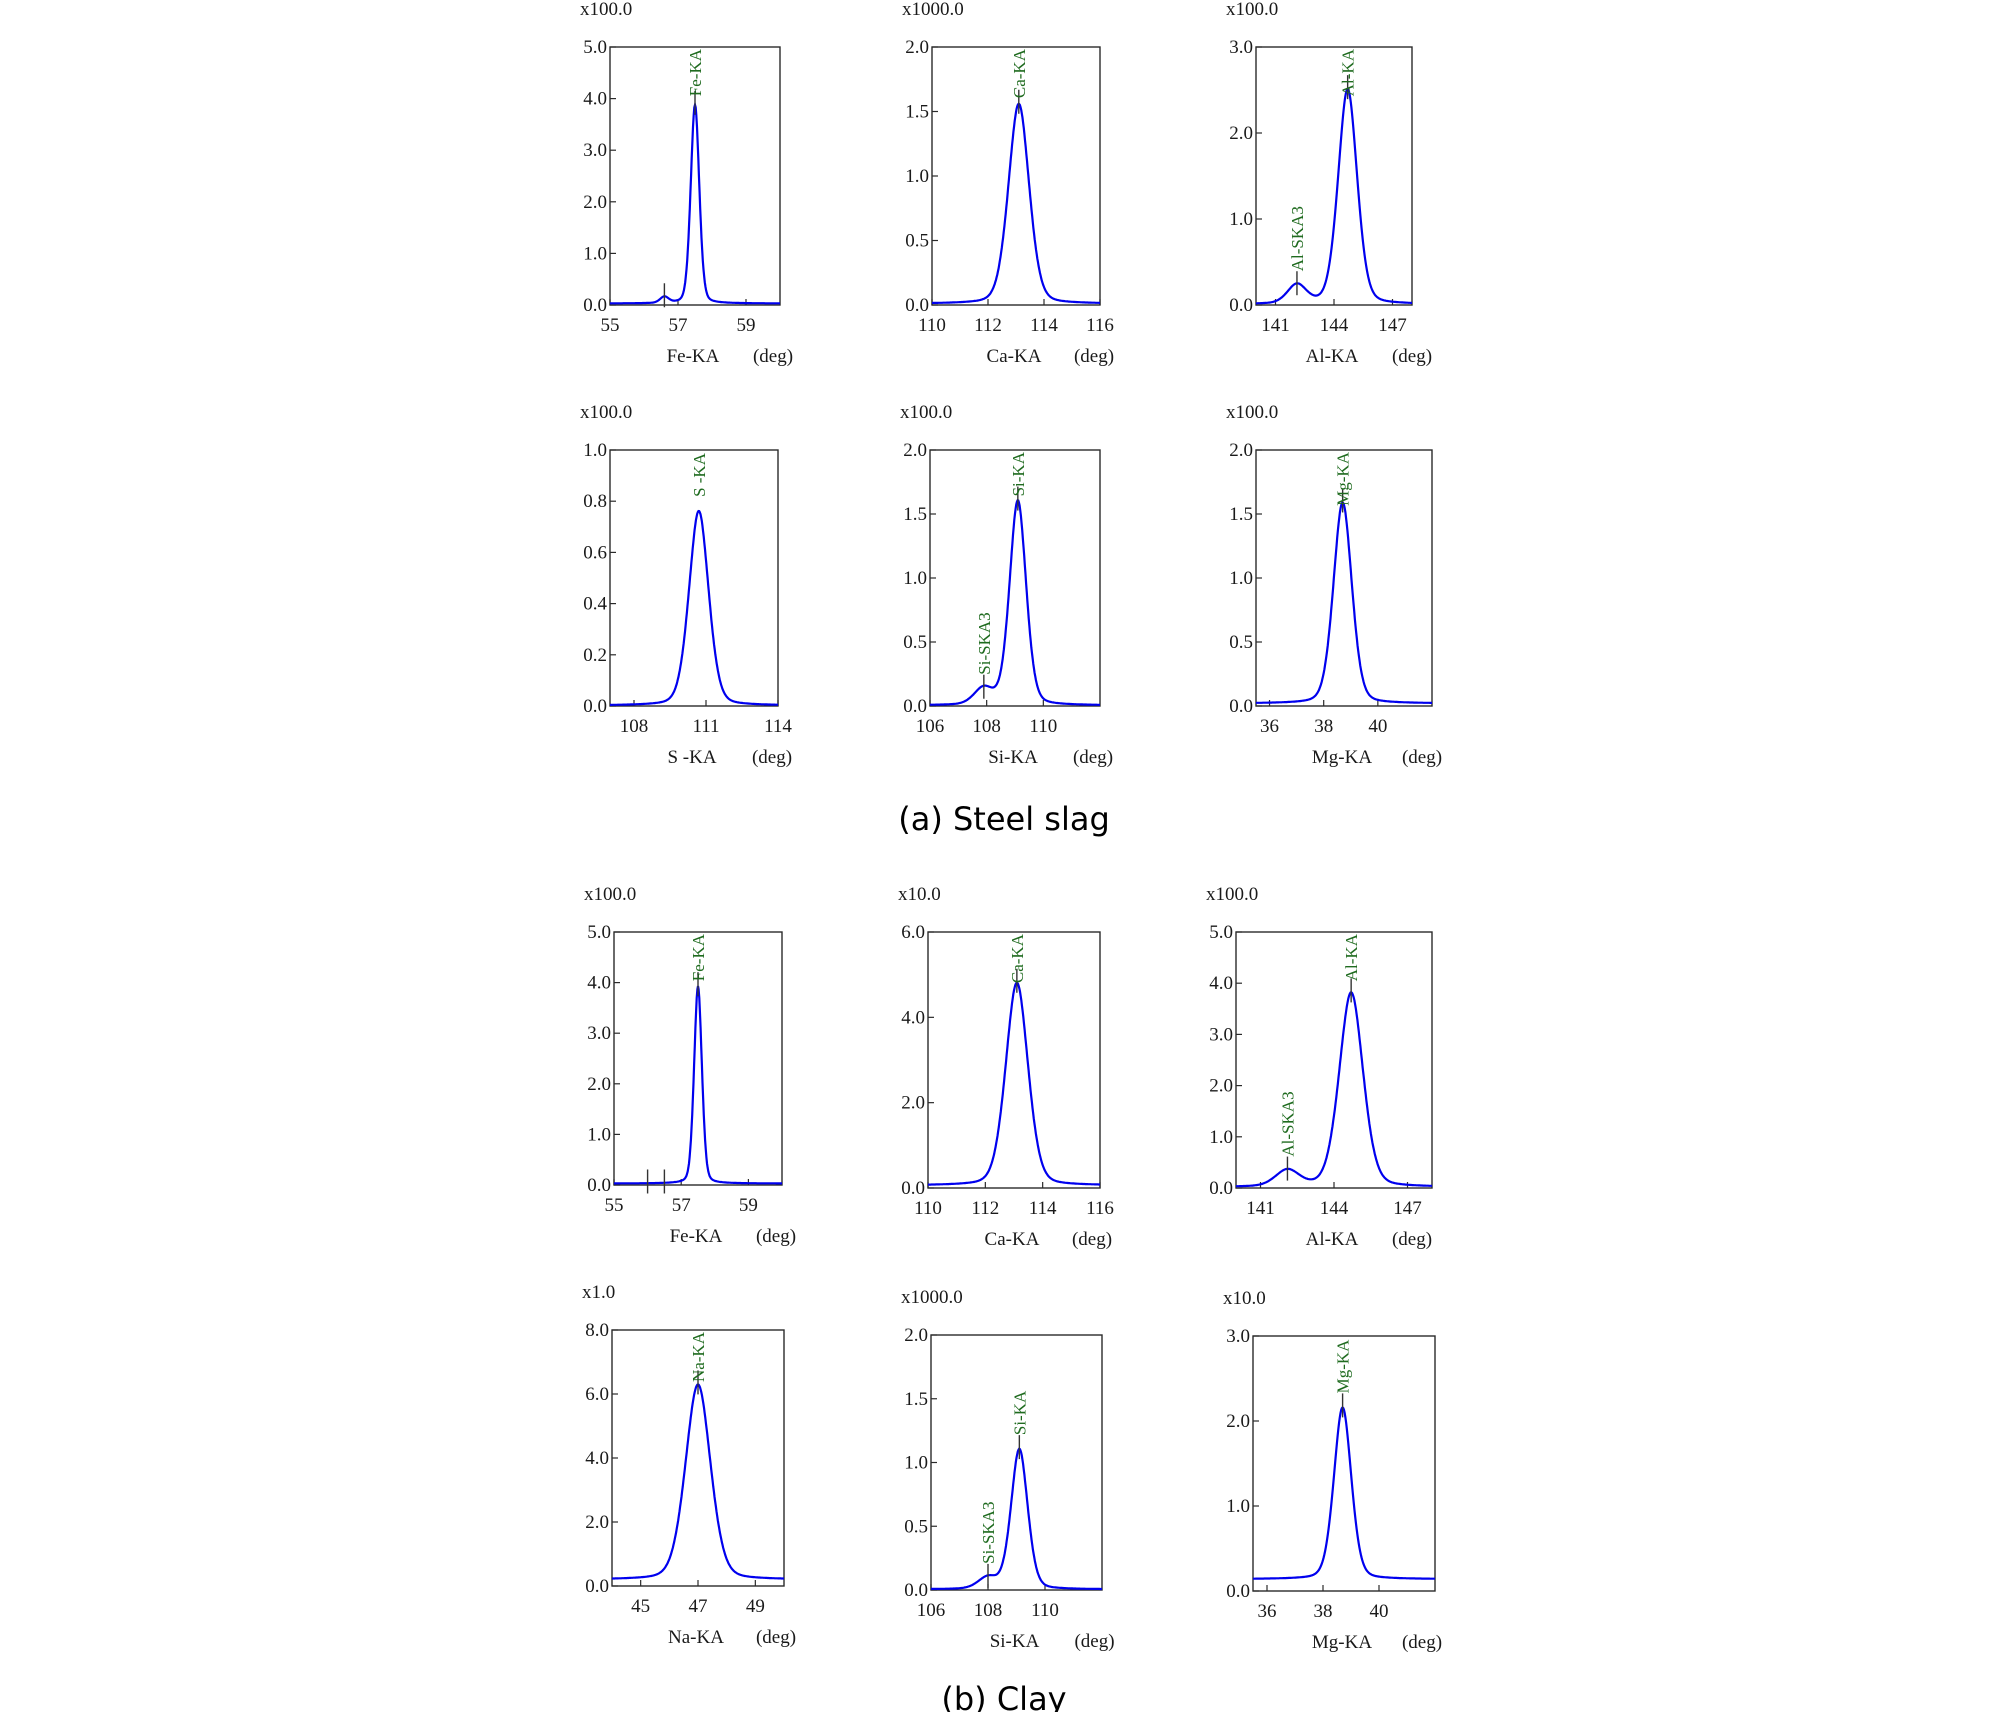 Image resolution: width=2008 pixels, height=1712 pixels. I want to click on y-scale-label: x1.0, so click(598, 1292).